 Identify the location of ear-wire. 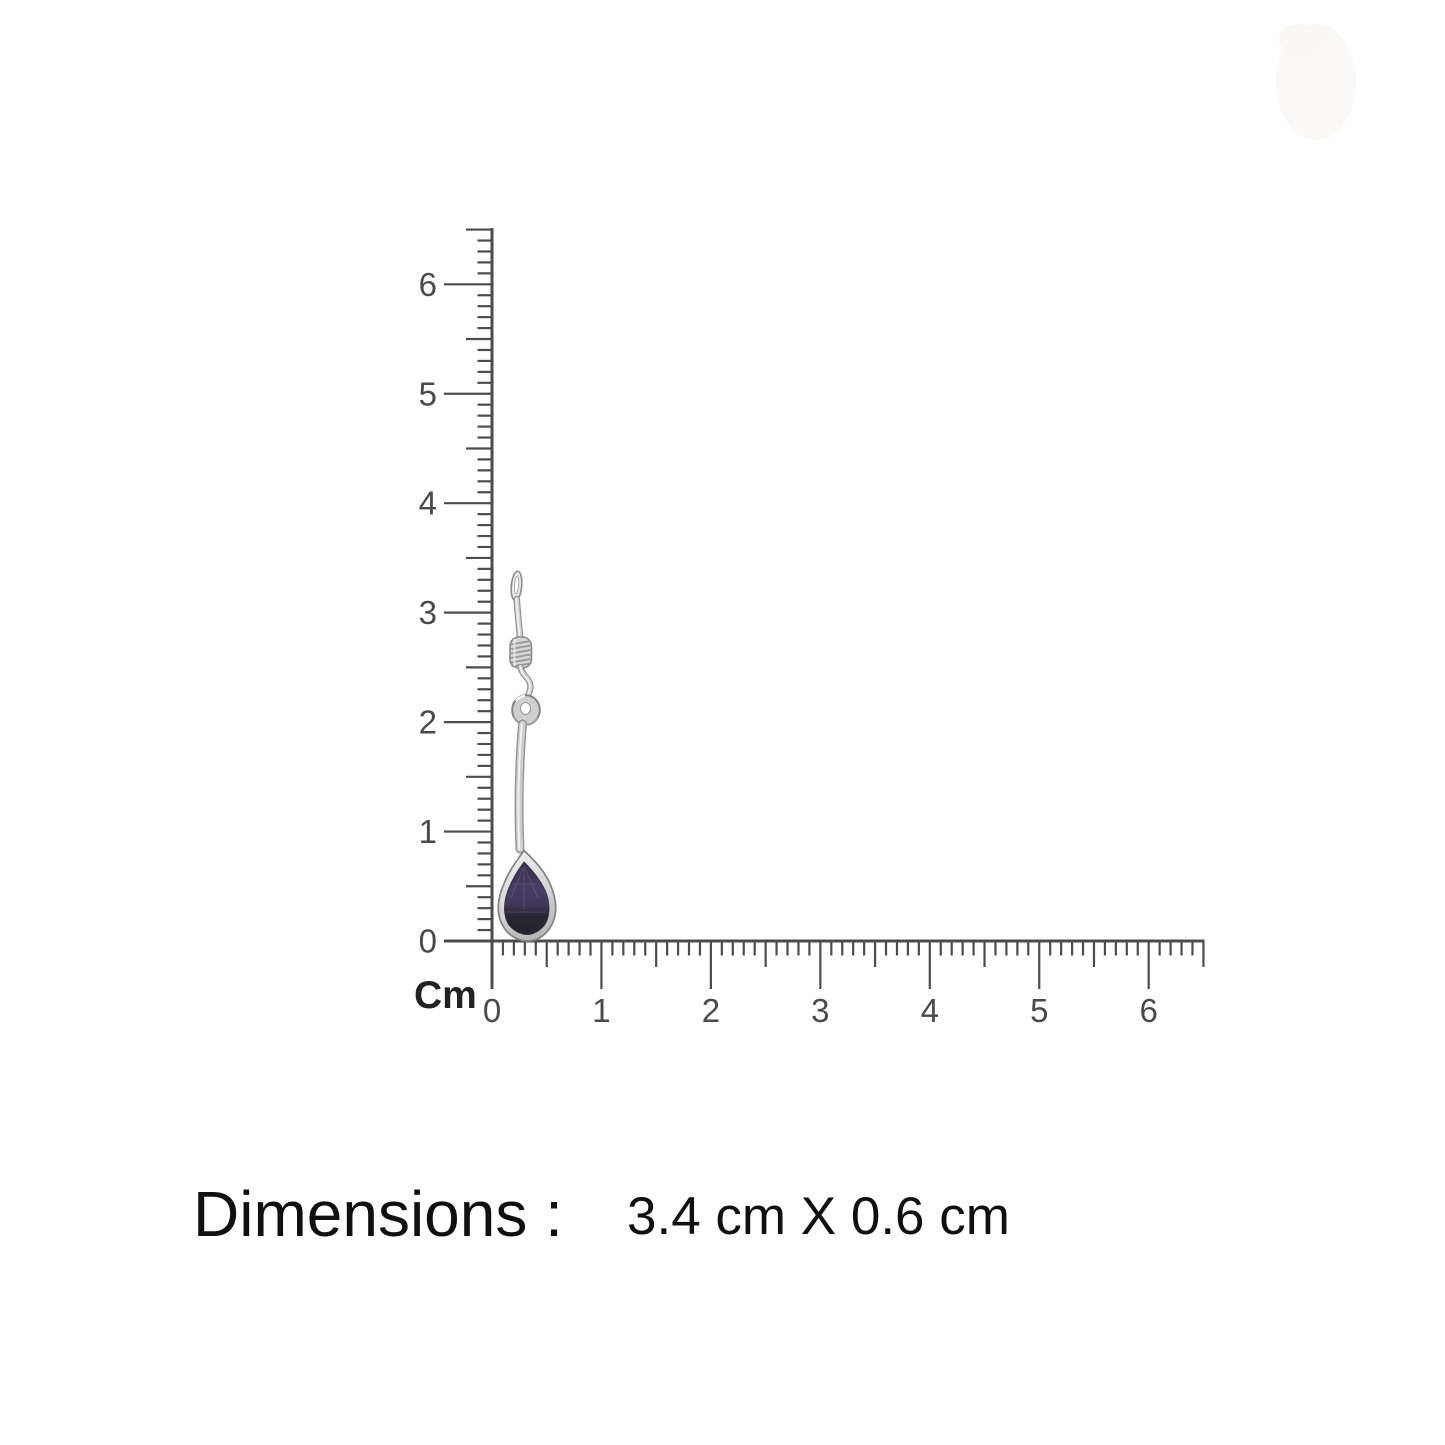
(518, 620).